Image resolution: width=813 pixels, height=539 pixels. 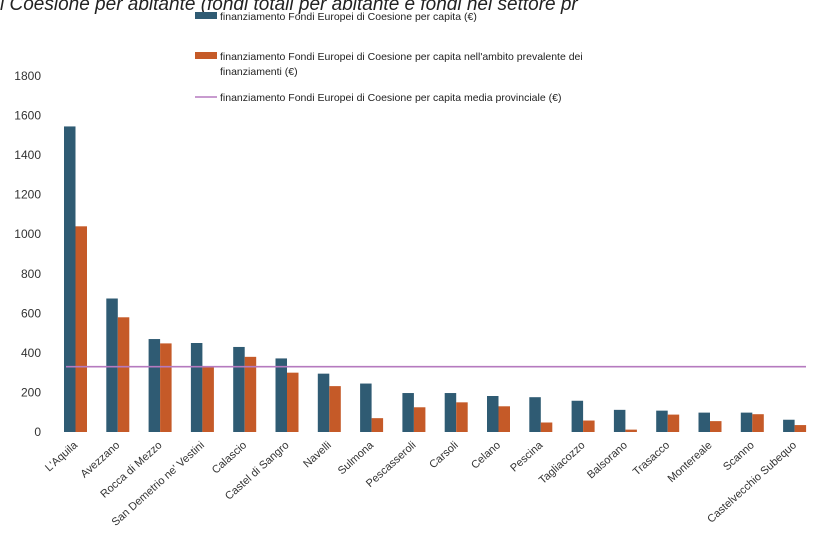 I want to click on x-tick-label: Navelli, so click(x=317, y=454).